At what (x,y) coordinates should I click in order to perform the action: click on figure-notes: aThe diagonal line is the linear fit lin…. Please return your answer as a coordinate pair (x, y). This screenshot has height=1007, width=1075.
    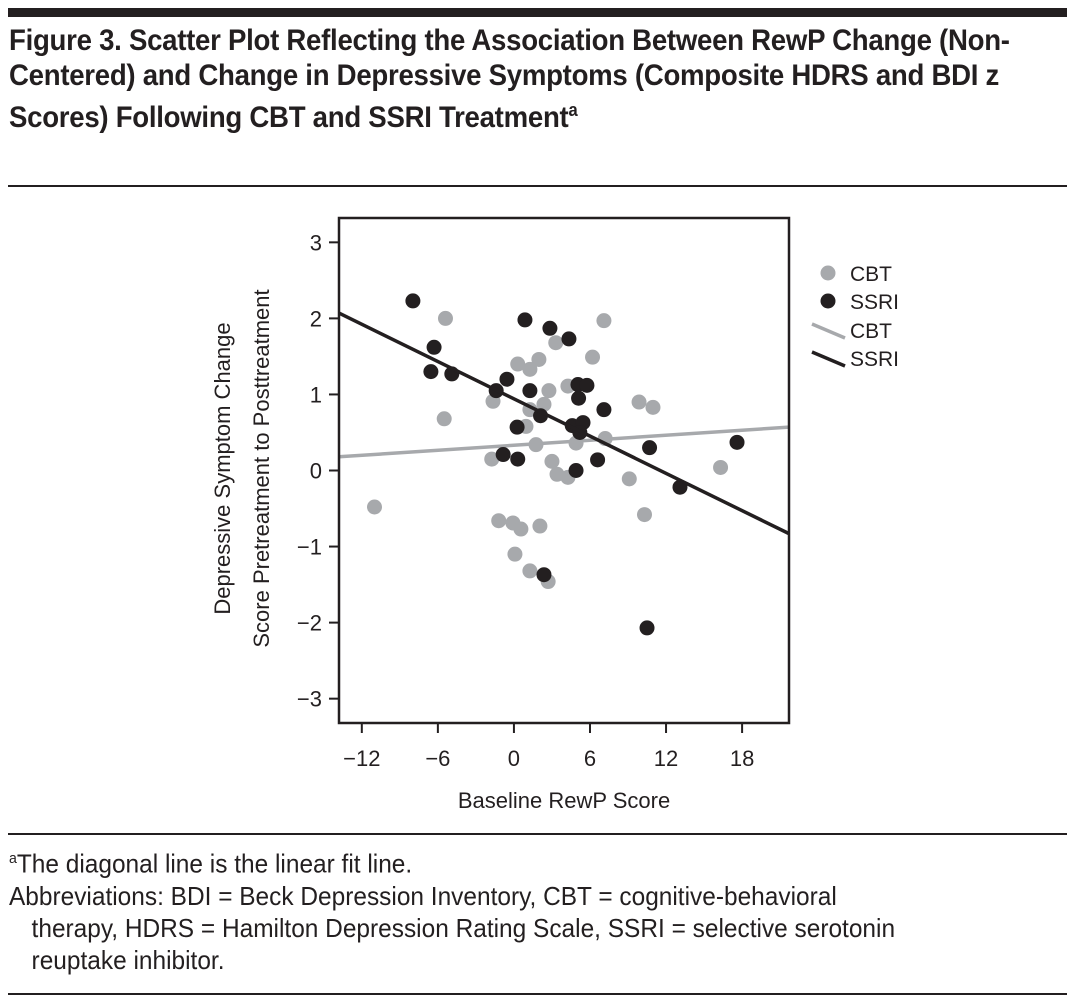
    Looking at the image, I should click on (535, 909).